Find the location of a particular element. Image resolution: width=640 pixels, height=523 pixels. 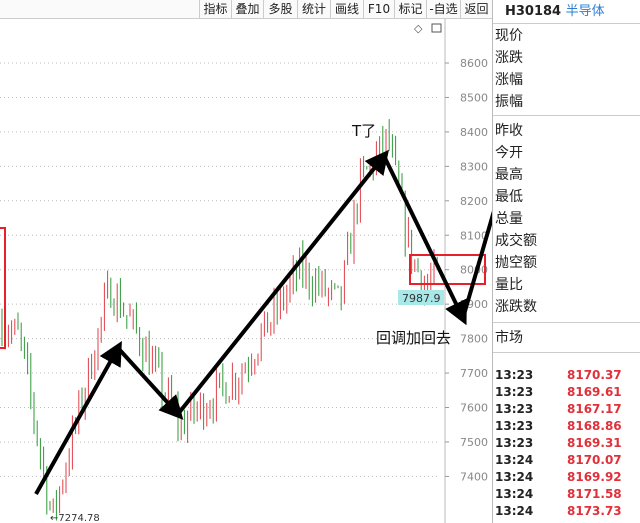

quote-label: 昨收 is located at coordinates (509, 131).